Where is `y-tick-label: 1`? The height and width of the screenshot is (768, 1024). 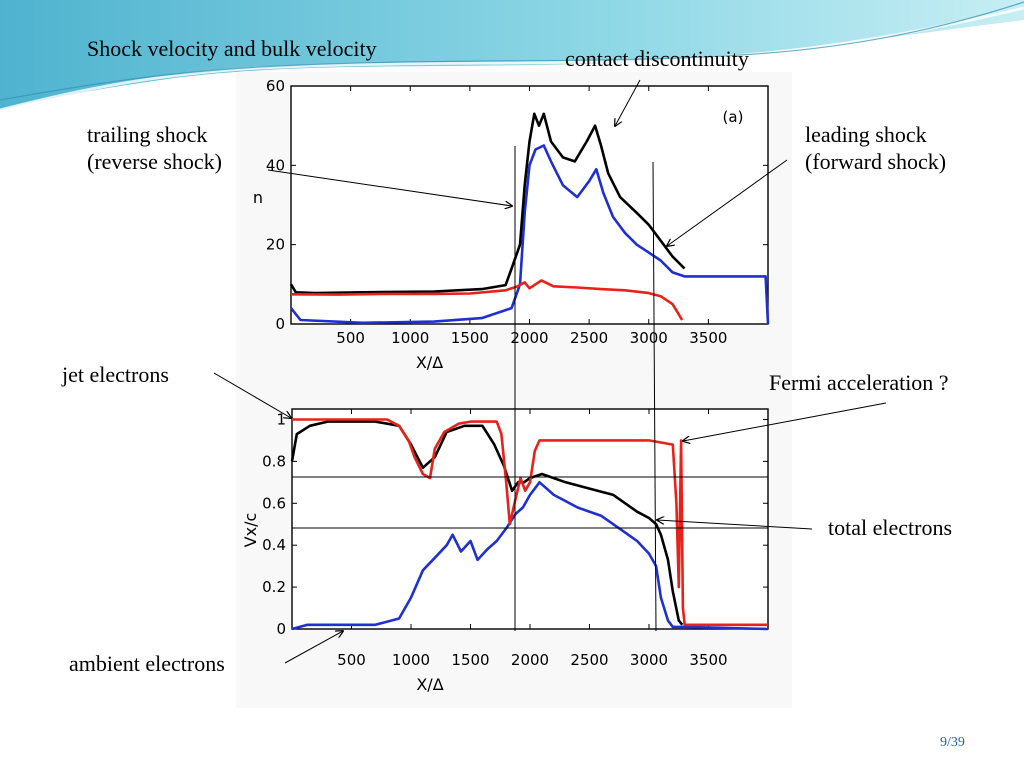 y-tick-label: 1 is located at coordinates (281, 419).